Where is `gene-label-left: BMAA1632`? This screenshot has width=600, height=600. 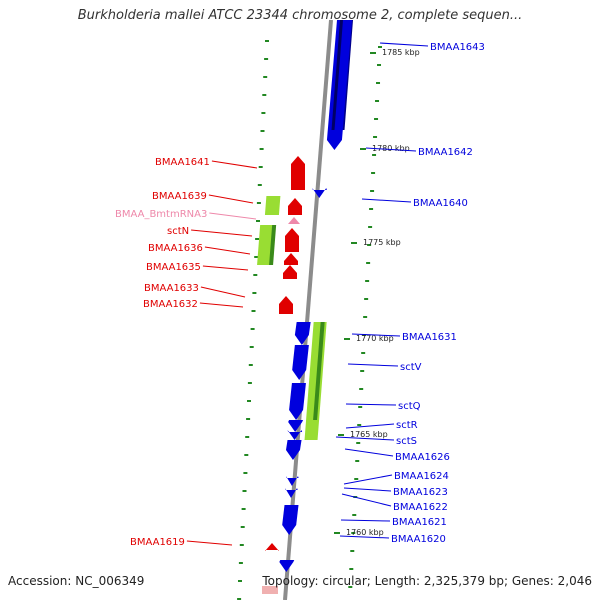
gene-label-left: BMAA1632 is located at coordinates (170, 304).